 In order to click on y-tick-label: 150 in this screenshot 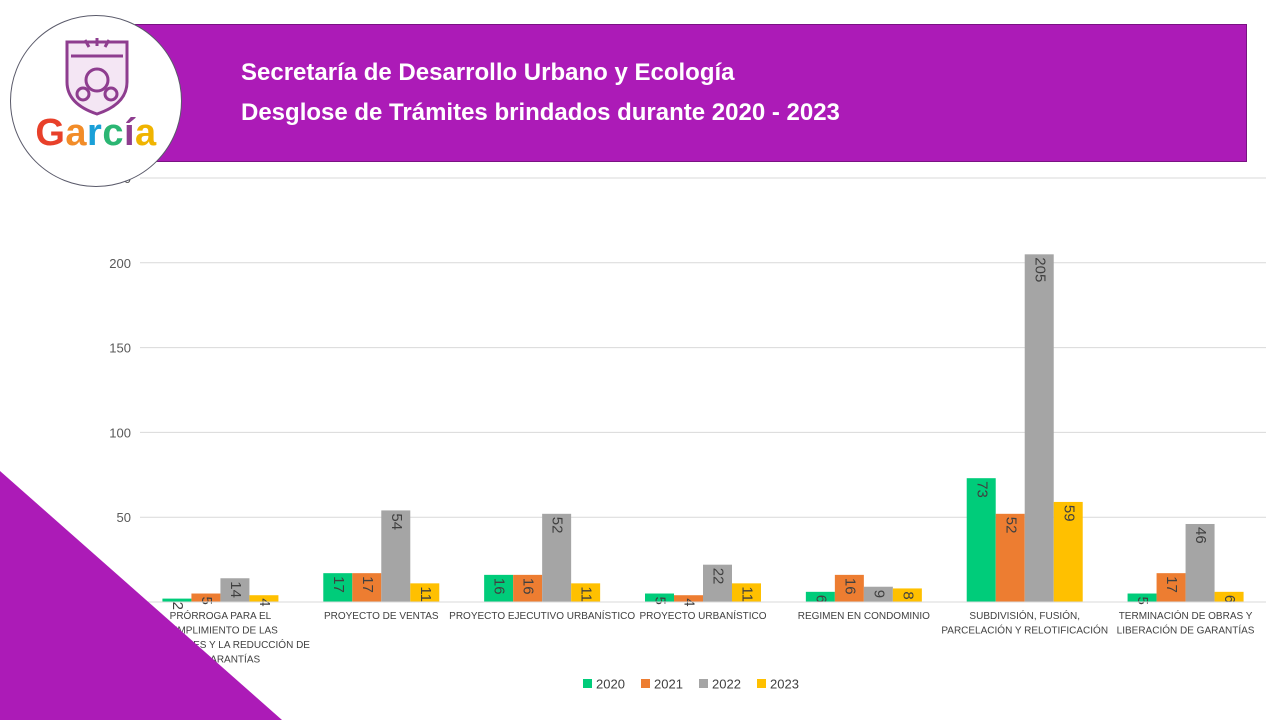, I will do `click(120, 348)`.